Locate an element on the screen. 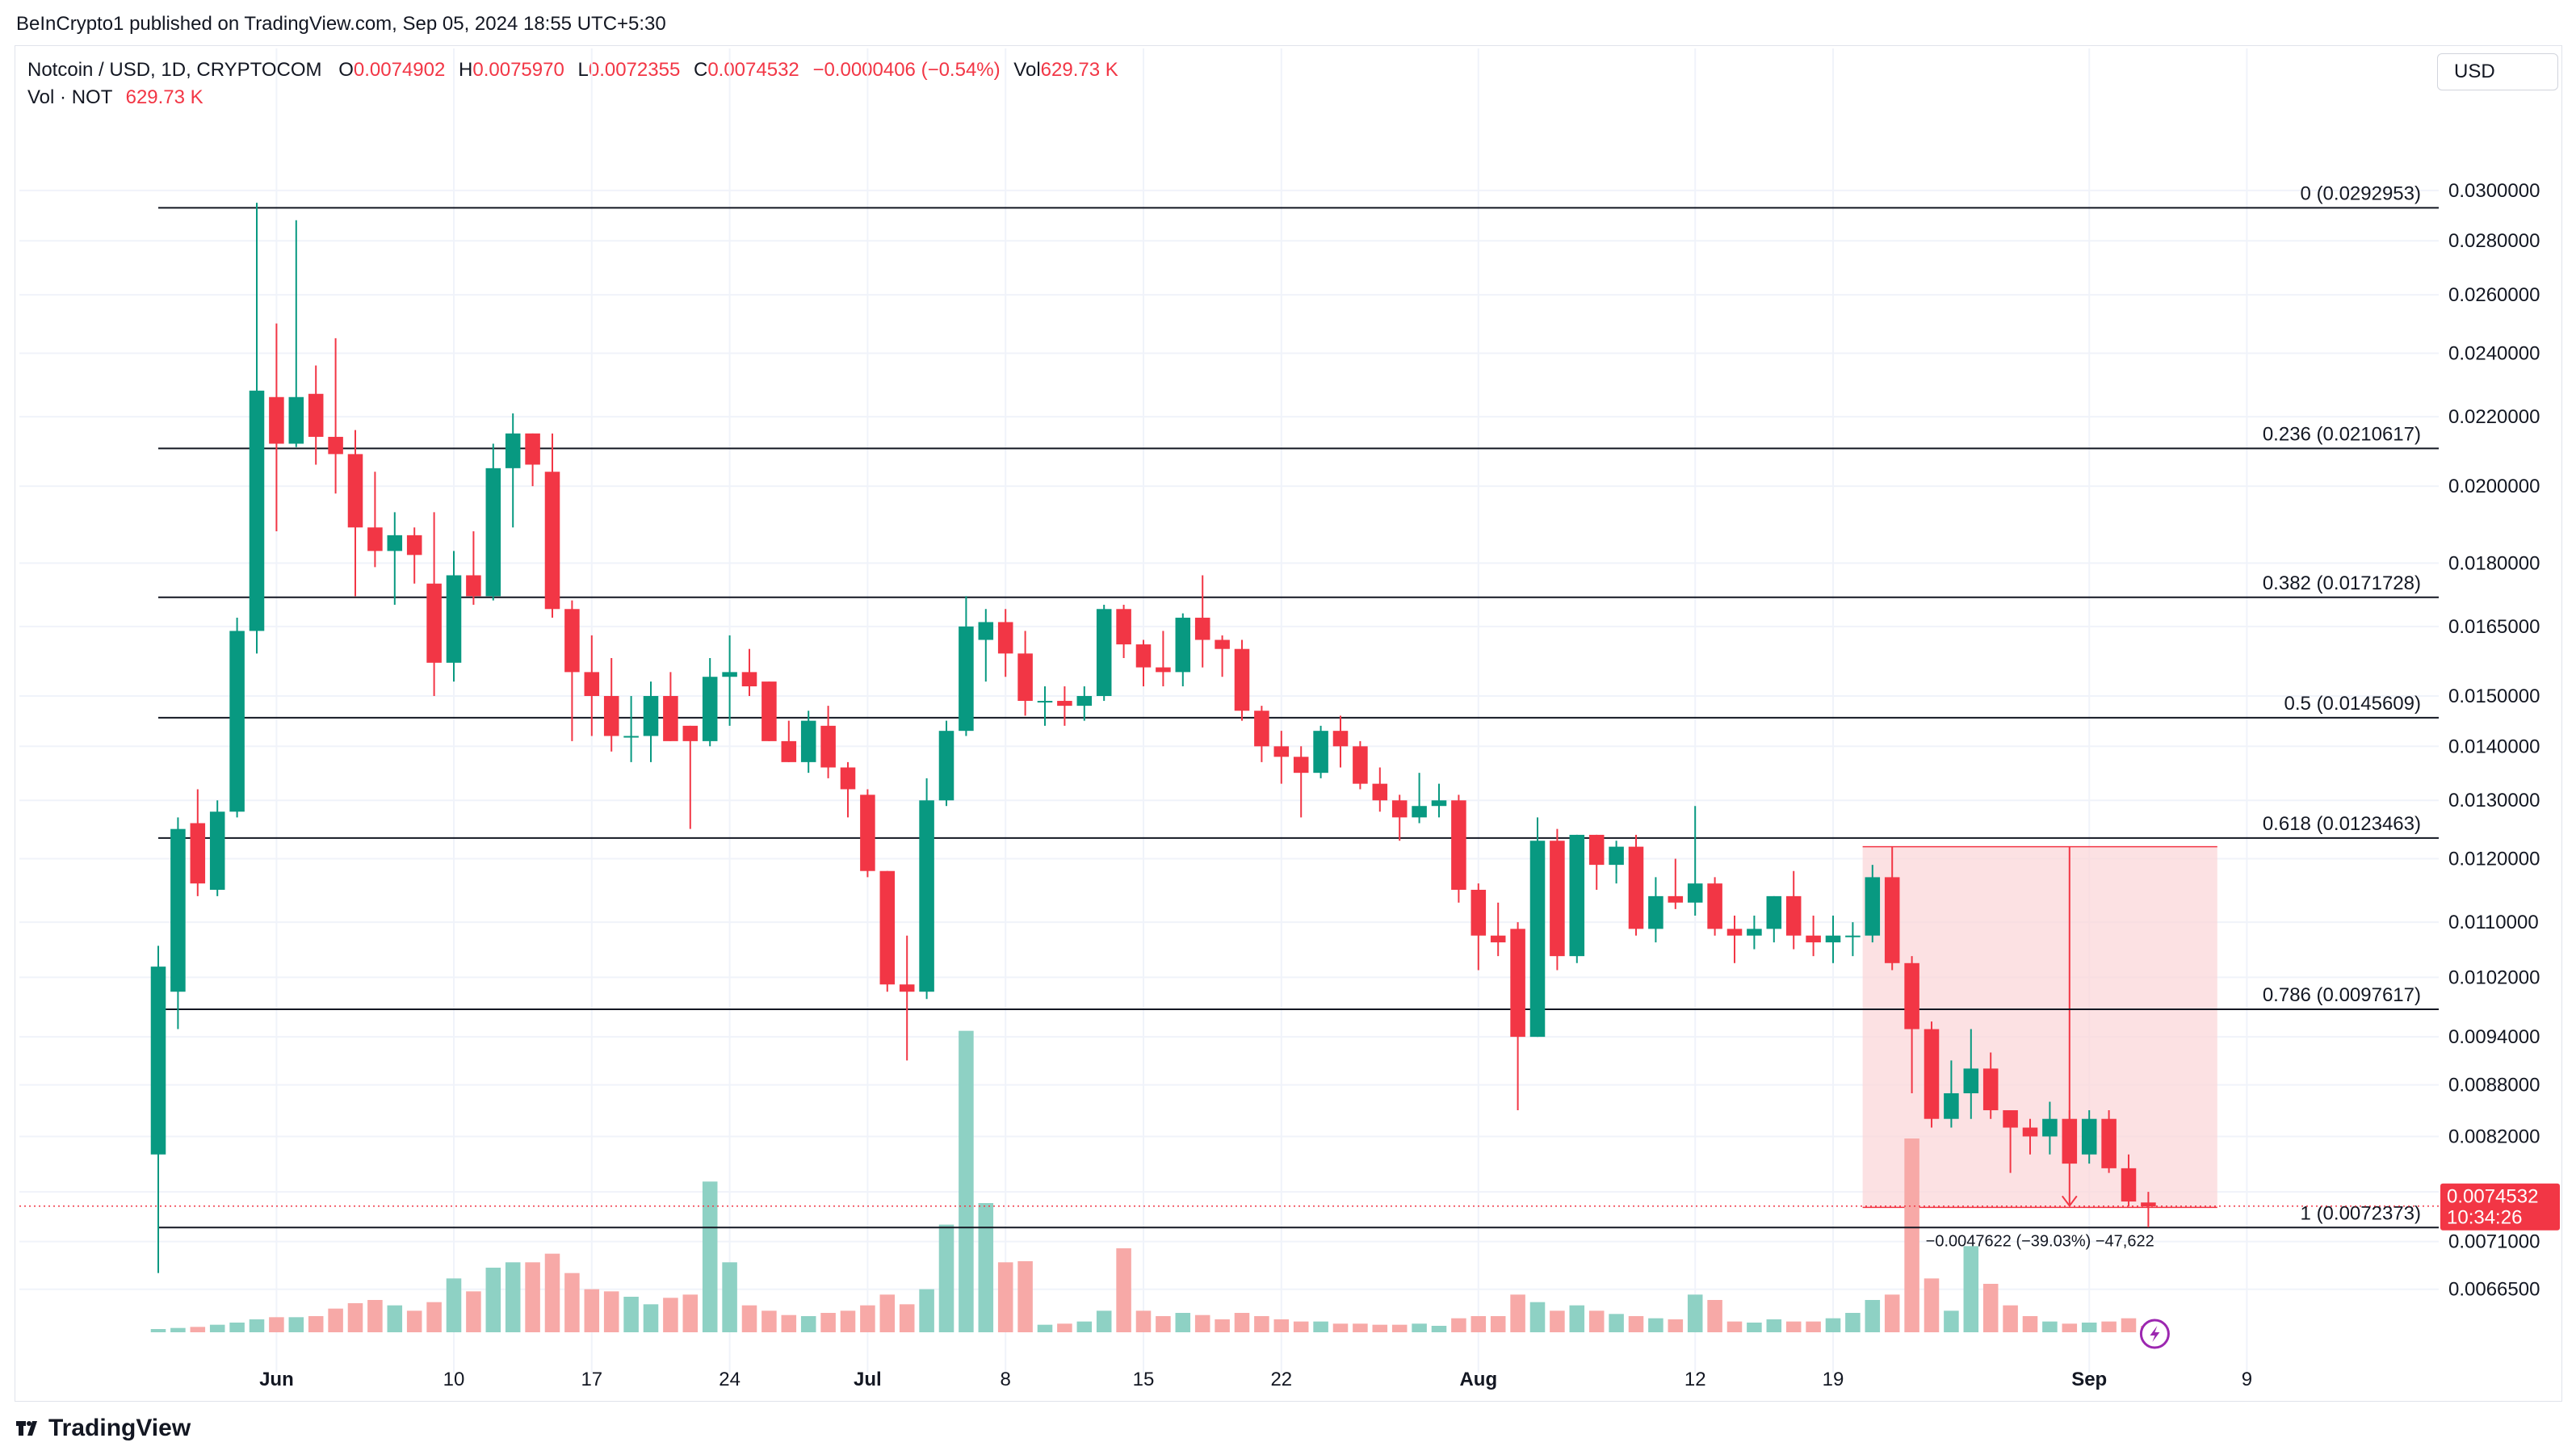  lightning-icon is located at coordinates (2154, 1334).